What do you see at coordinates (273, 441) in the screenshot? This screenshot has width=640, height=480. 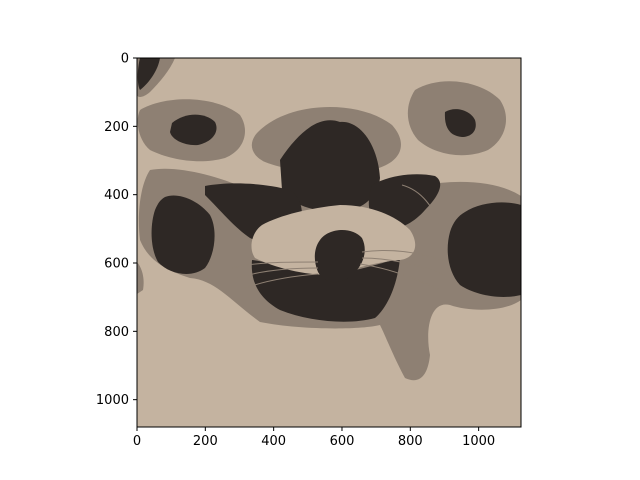 I see `x-tick-label: 400` at bounding box center [273, 441].